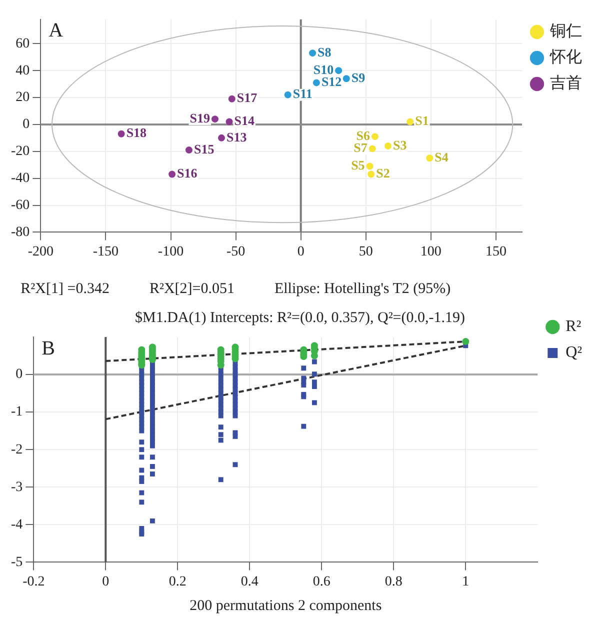 This screenshot has width=606, height=632. What do you see at coordinates (16, 562) in the screenshot?
I see `y-tick-label: -5` at bounding box center [16, 562].